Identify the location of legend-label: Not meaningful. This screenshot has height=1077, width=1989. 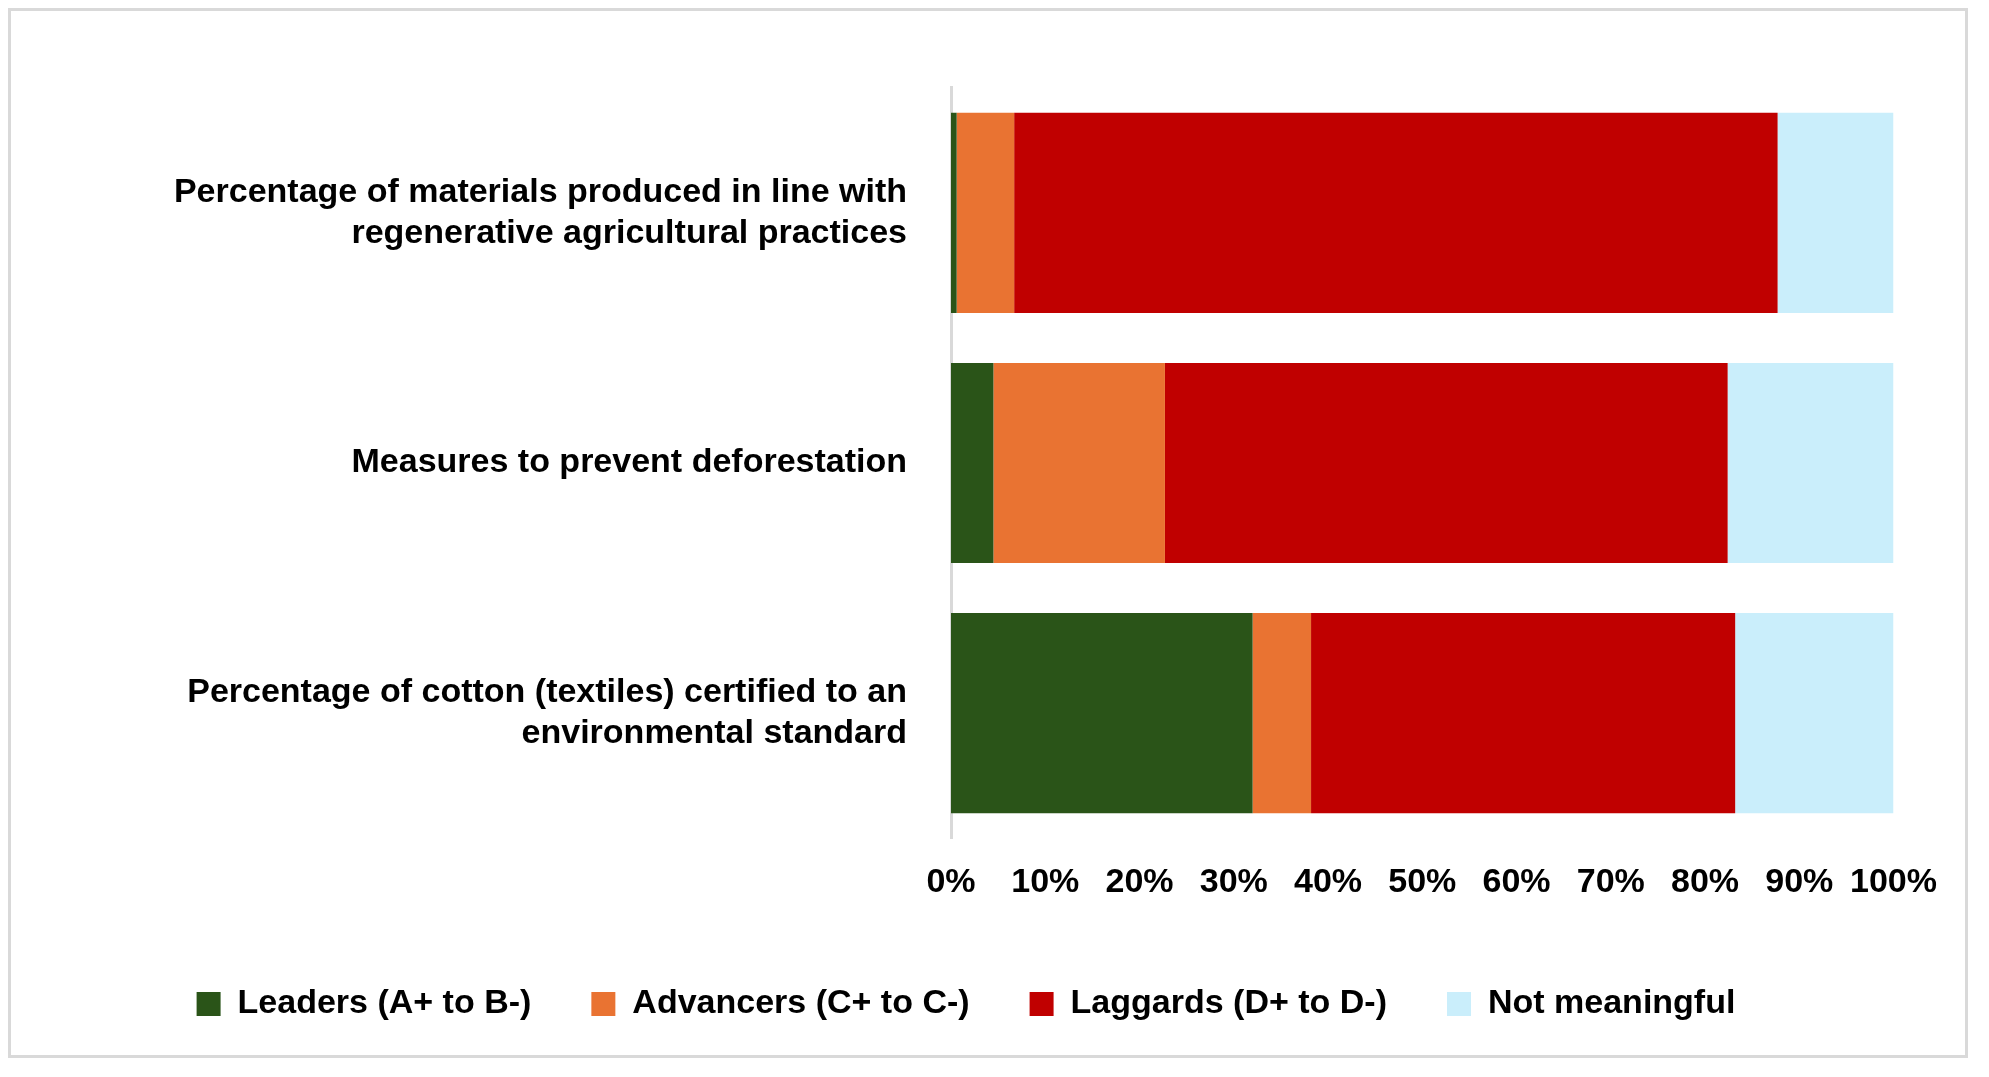
(1611, 1001).